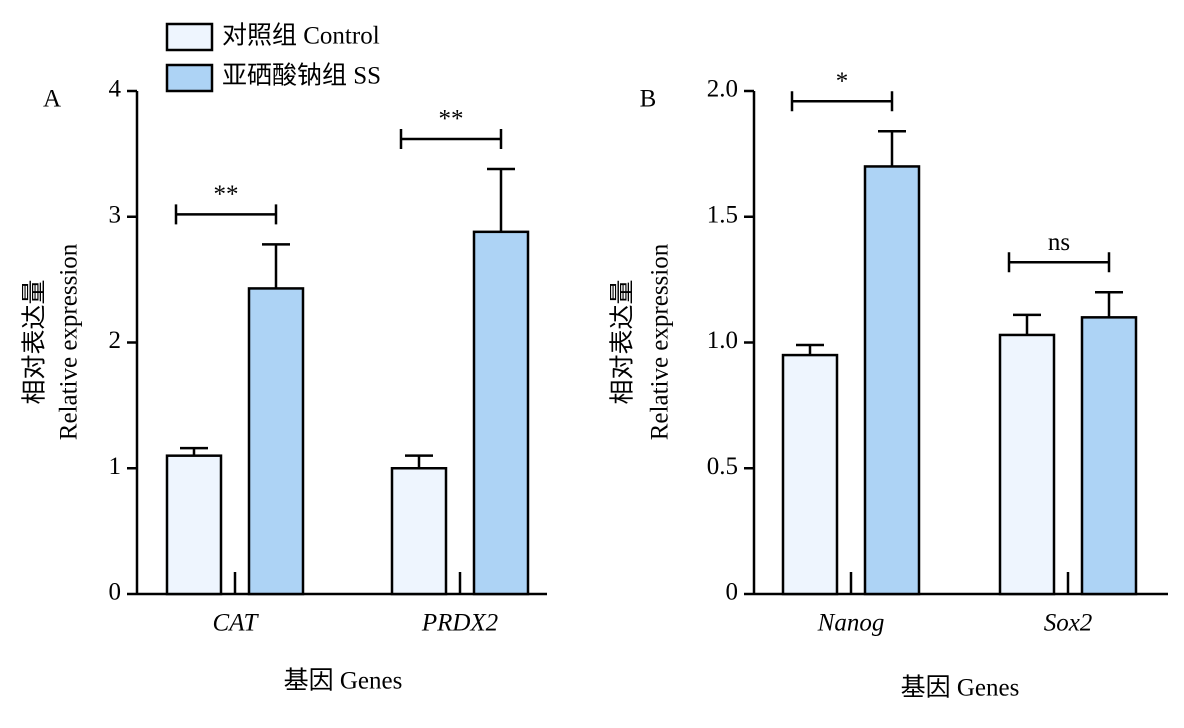 The height and width of the screenshot is (728, 1184). I want to click on x-tick-label: Sox2, so click(1068, 623).